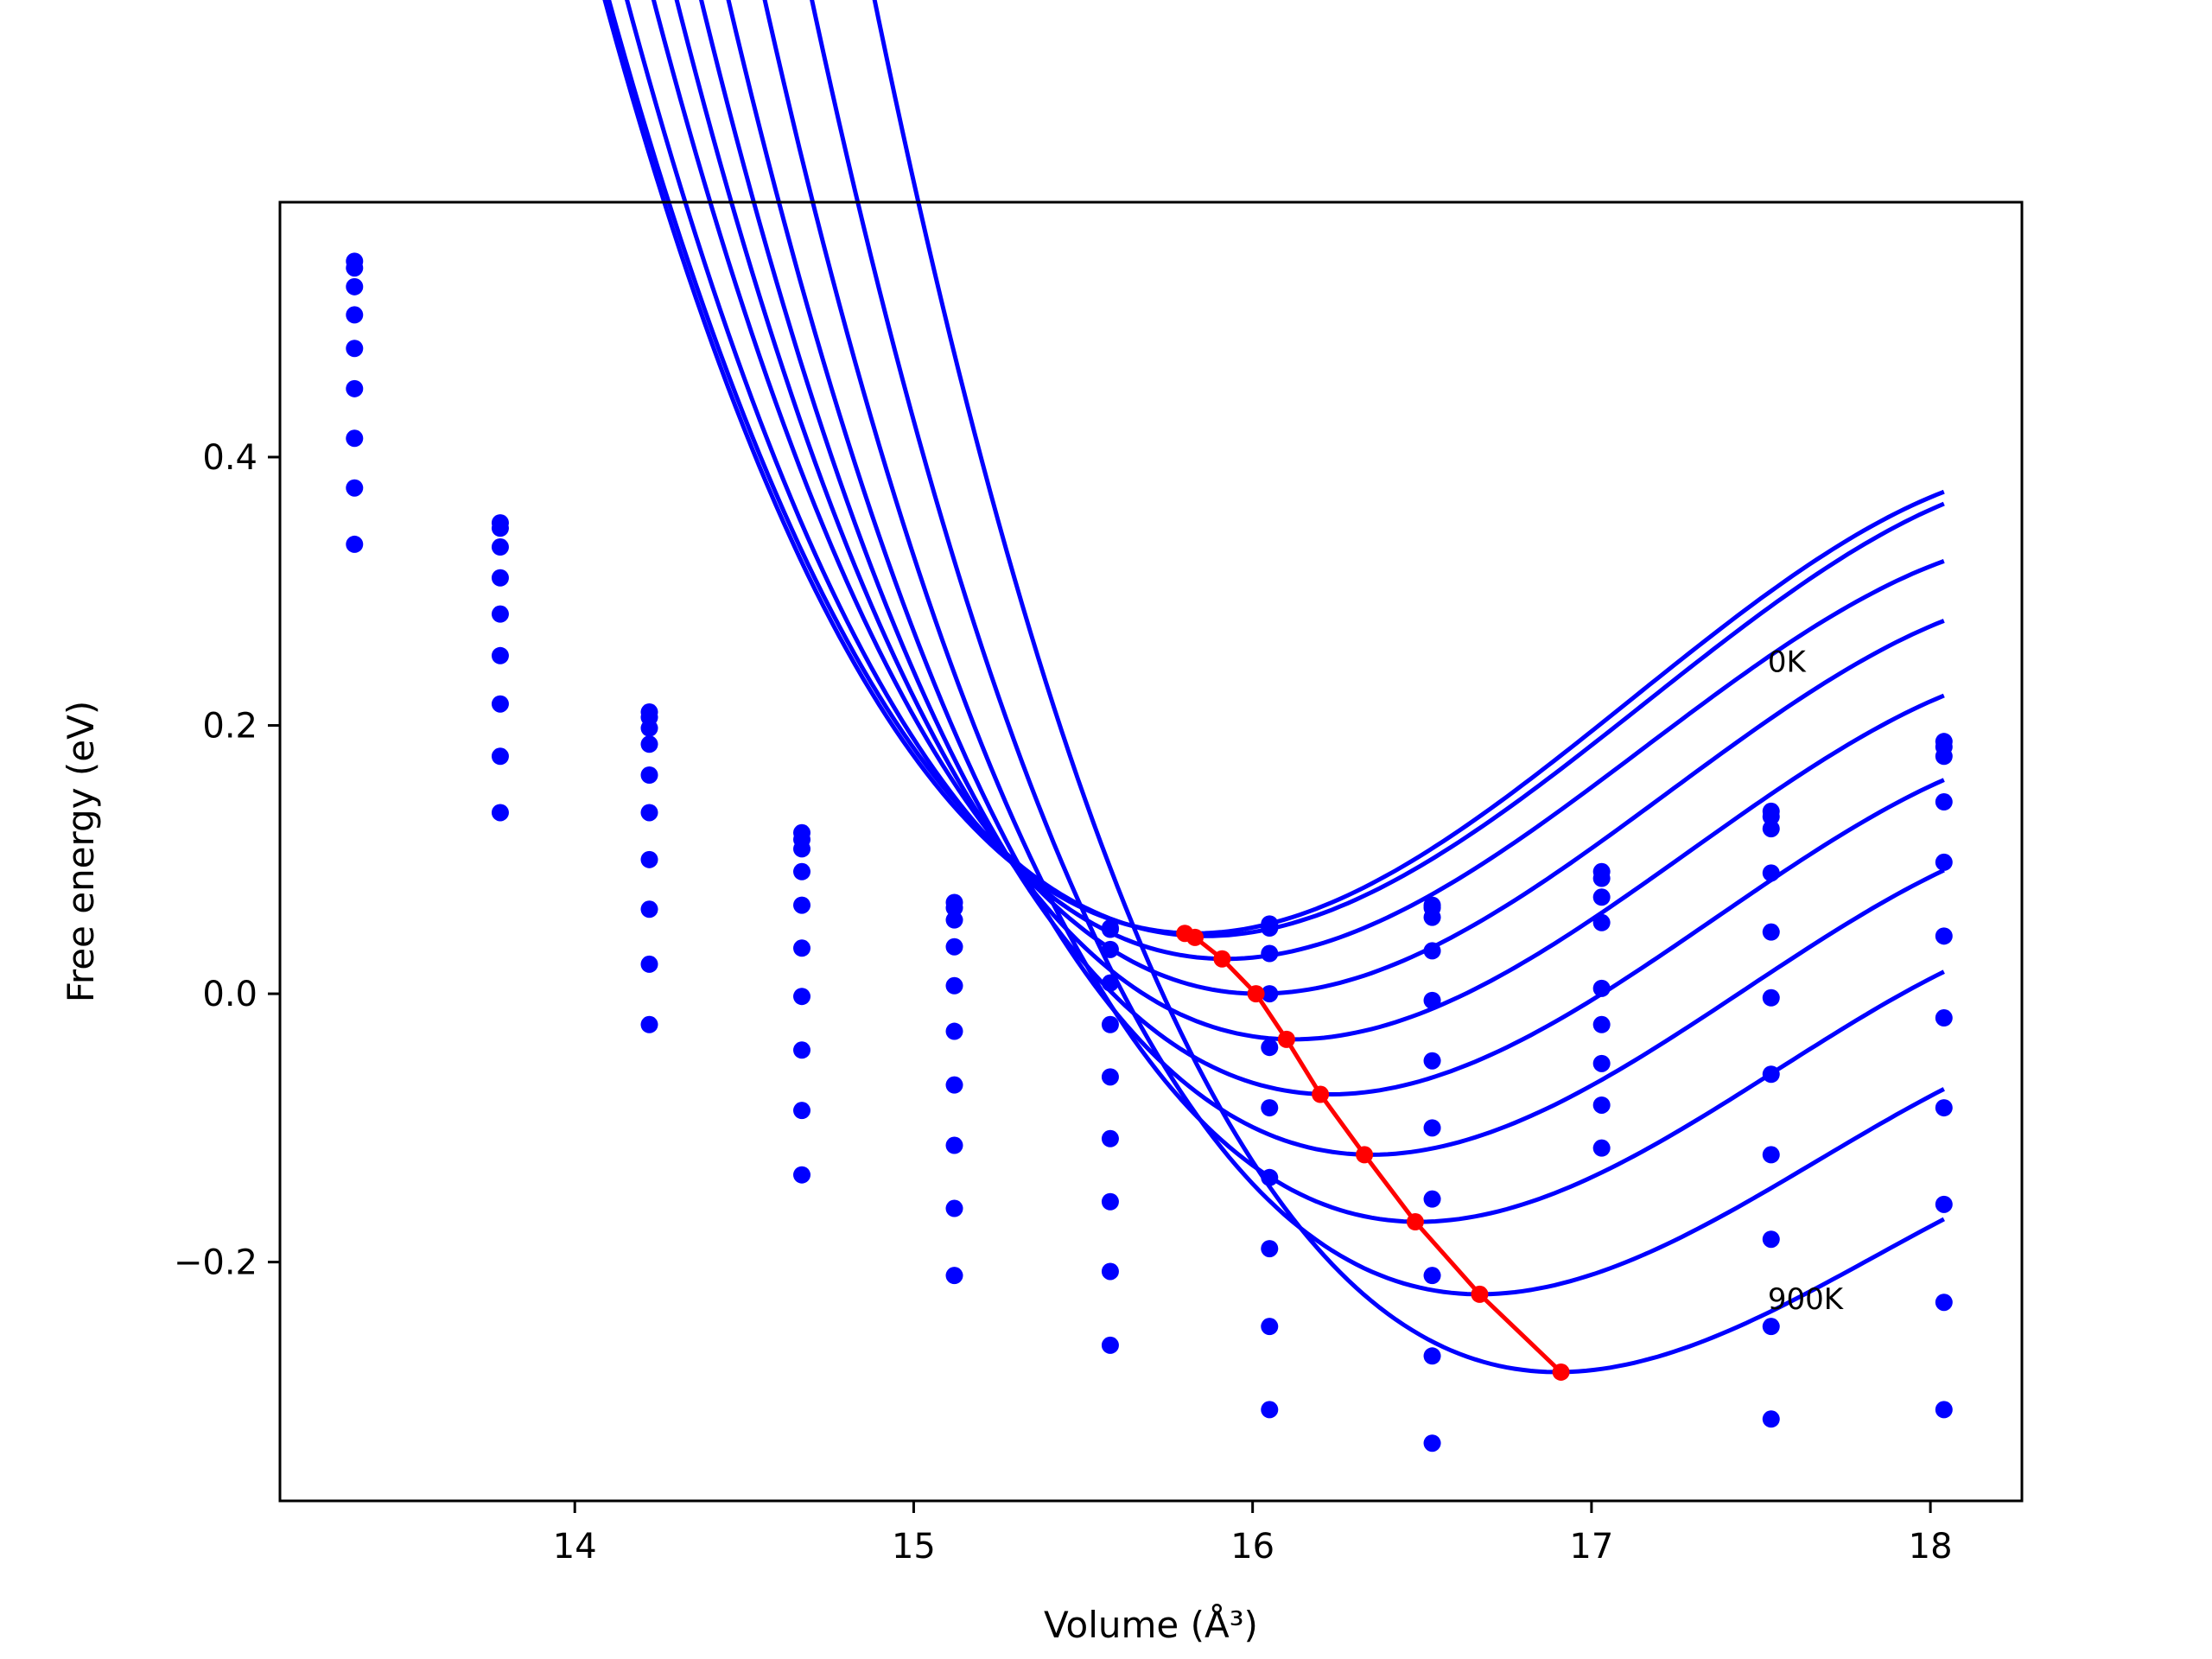  I want to click on annotation-900k: 900K, so click(1806, 1299).